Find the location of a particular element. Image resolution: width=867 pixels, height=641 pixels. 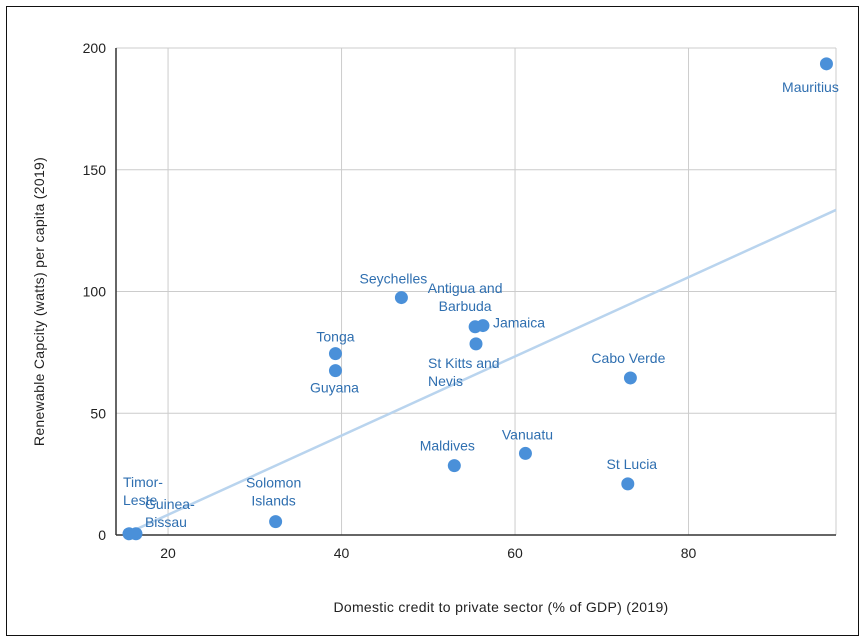

y-tick-label: 100 is located at coordinates (95, 292).